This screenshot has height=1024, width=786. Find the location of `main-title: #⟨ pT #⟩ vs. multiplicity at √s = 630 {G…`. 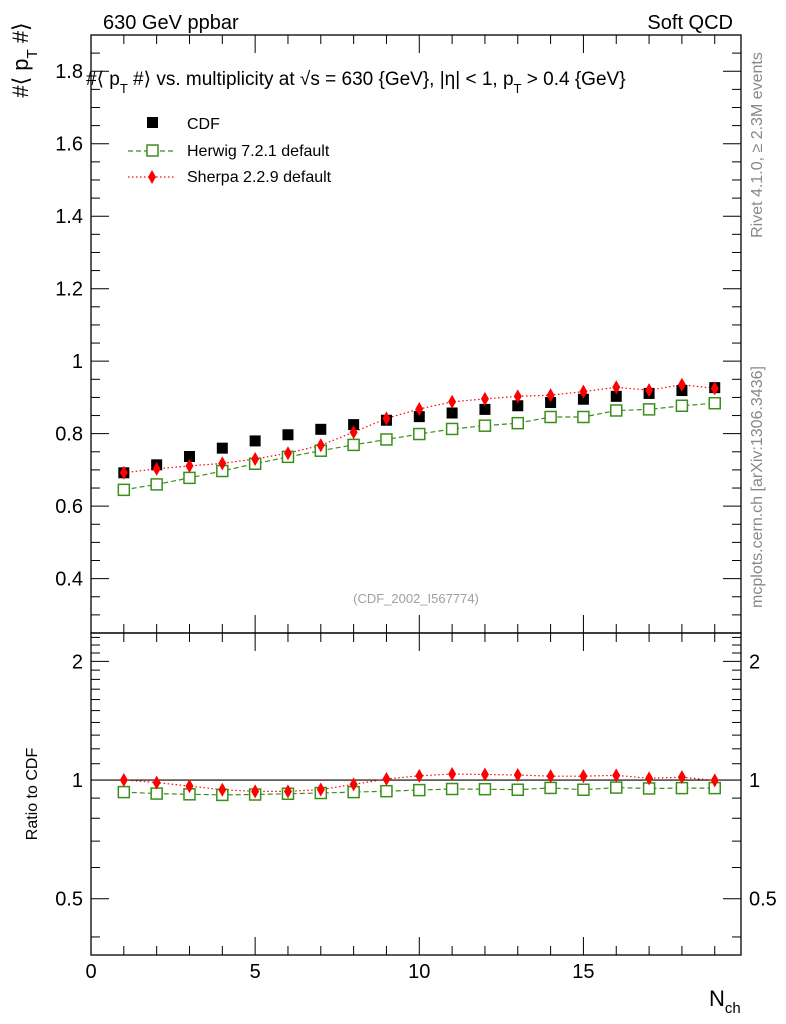

main-title: #⟨ pT #⟩ vs. multiplicity at √s = 630 {G… is located at coordinates (356, 82).